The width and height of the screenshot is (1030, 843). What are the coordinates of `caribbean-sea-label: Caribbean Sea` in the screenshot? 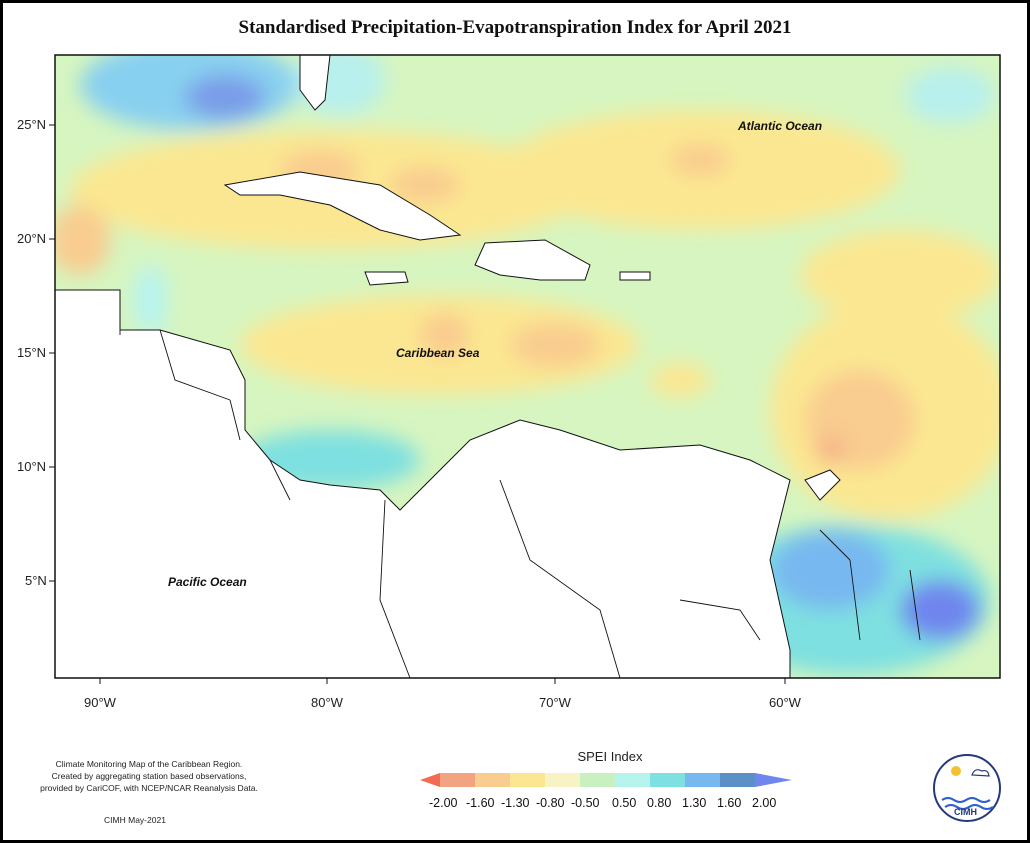 It's located at (438, 353).